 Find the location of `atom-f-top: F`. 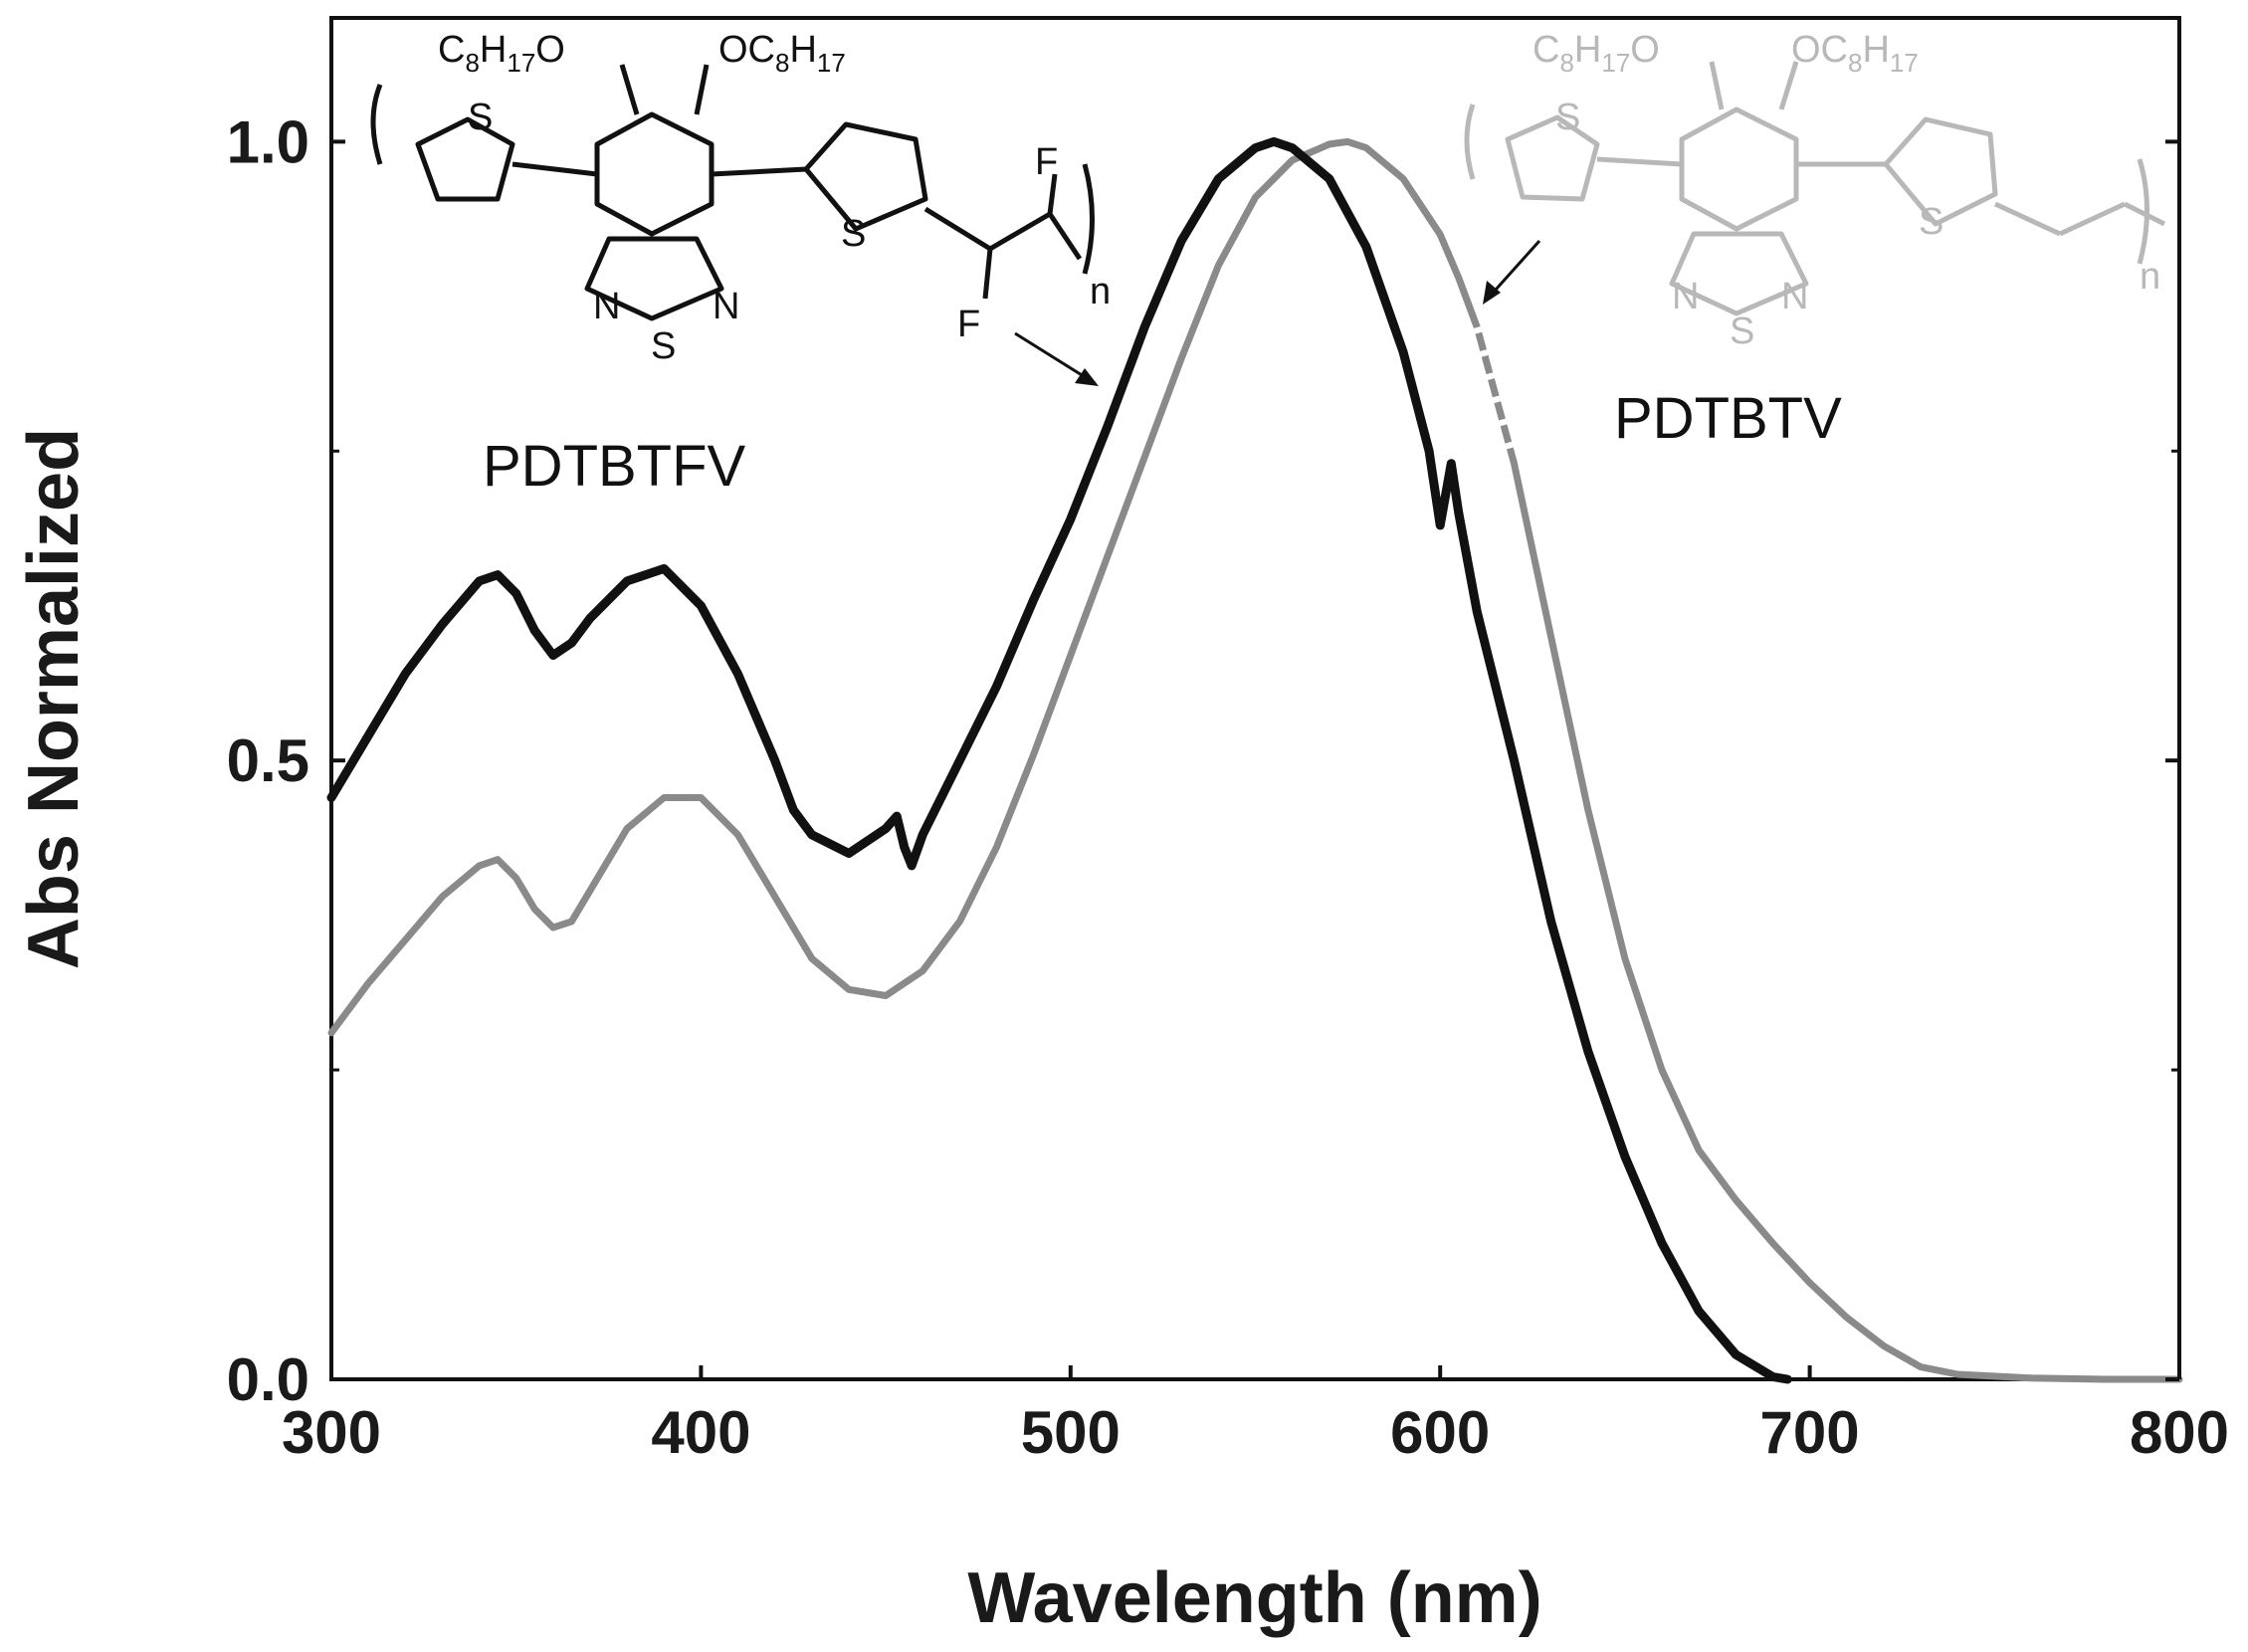

atom-f-top: F is located at coordinates (1046, 162).